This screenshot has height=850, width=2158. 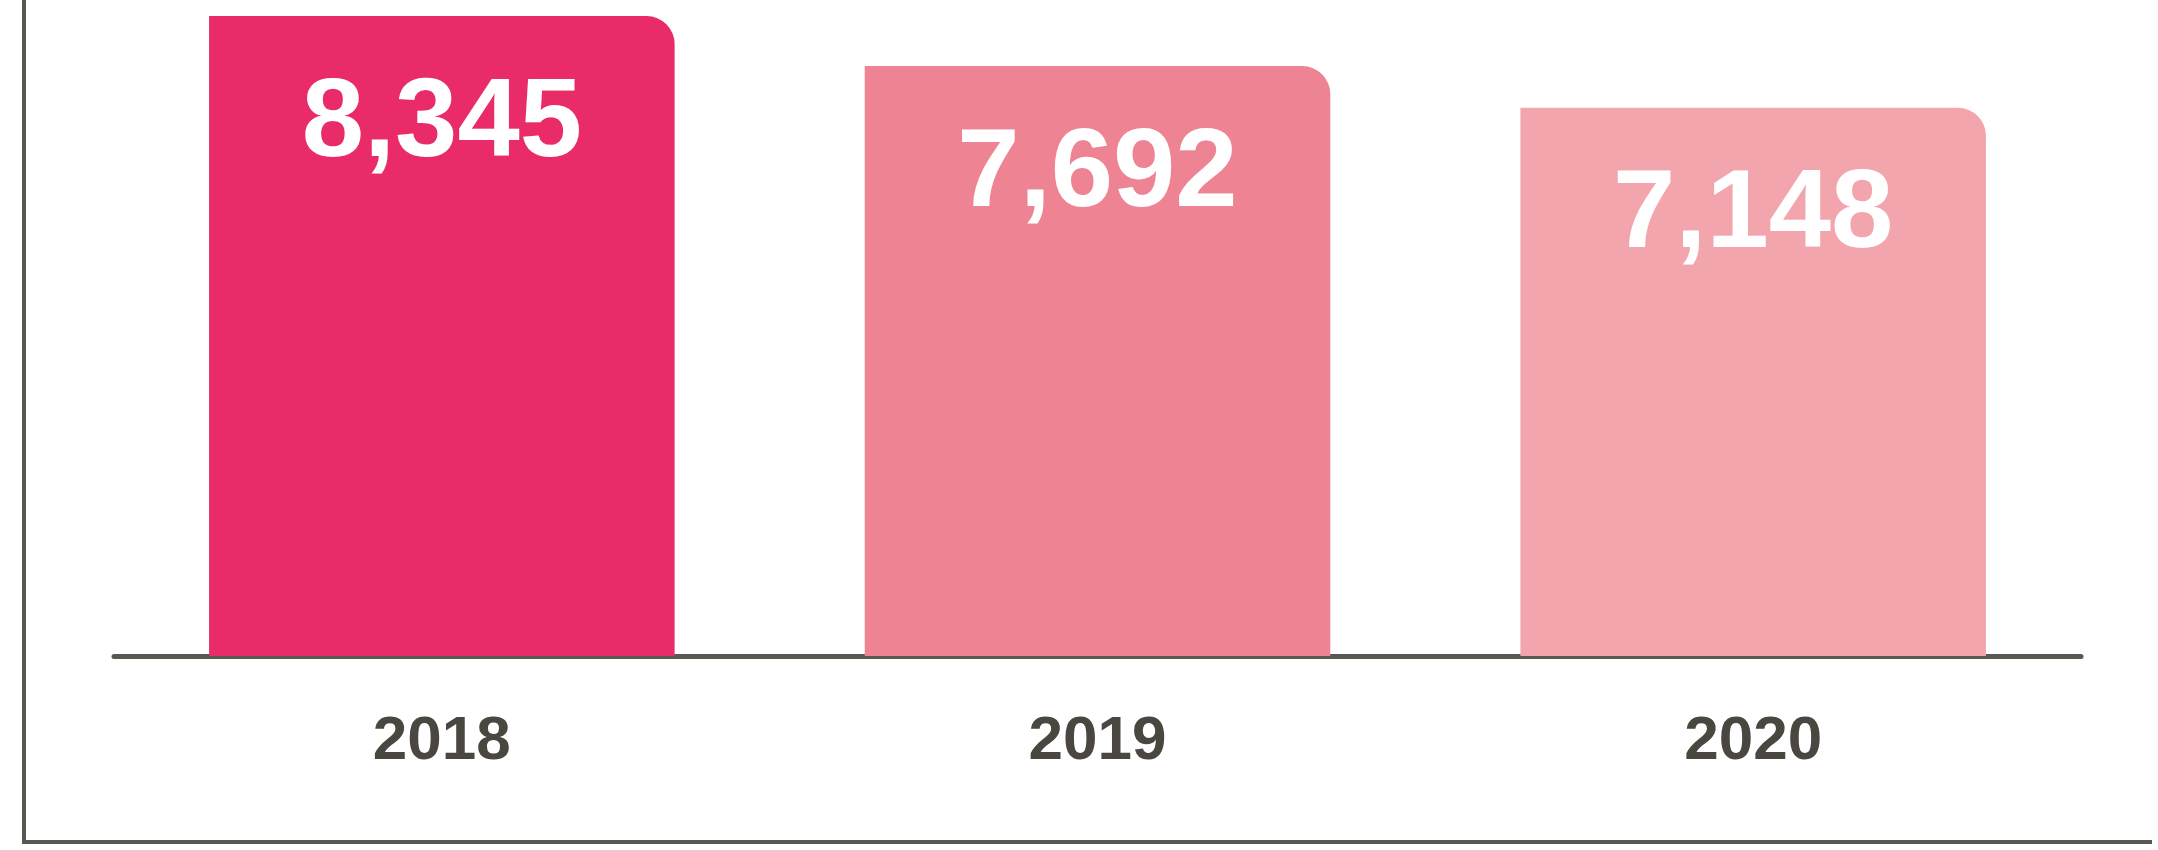 What do you see at coordinates (441, 737) in the screenshot?
I see `x-tick-label: 2018` at bounding box center [441, 737].